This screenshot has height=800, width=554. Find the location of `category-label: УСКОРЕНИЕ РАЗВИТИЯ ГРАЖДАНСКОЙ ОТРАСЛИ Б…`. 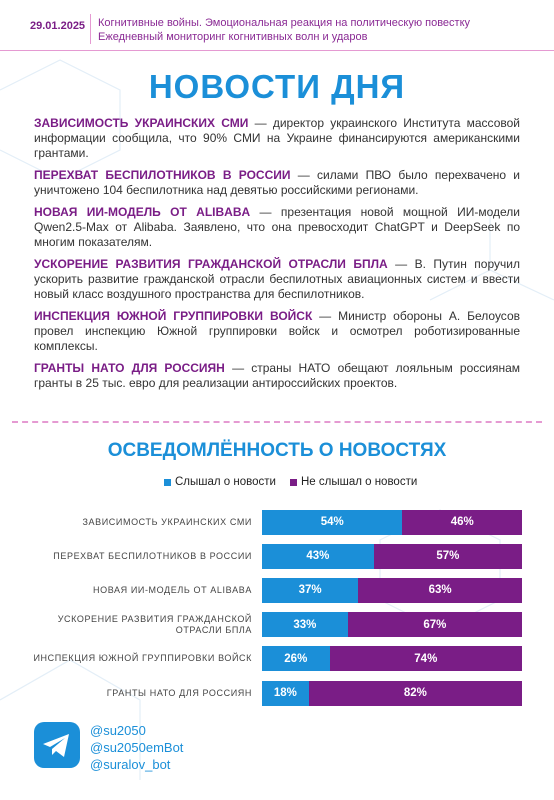

category-label: УСКОРЕНИЕ РАЗВИТИЯ ГРАЖДАНСКОЙ ОТРАСЛИ Б… is located at coordinates (154, 624).